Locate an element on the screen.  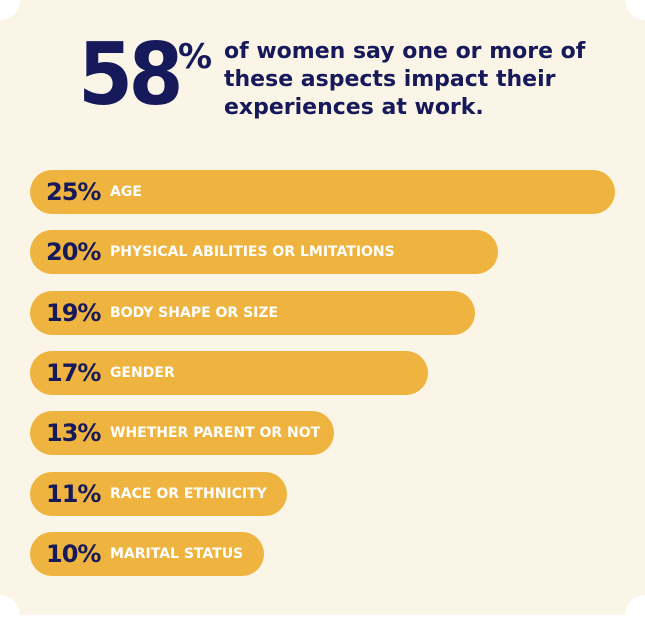
bar: 20% PHYSICAL ABILITIES OR LMITATIONS is located at coordinates (264, 252).